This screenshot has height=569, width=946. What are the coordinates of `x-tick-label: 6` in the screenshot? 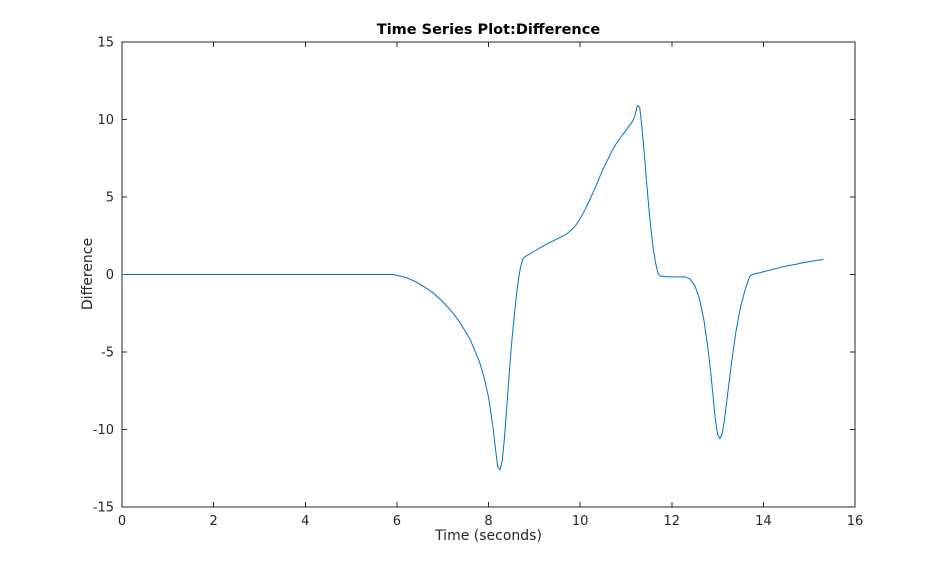 It's located at (397, 521).